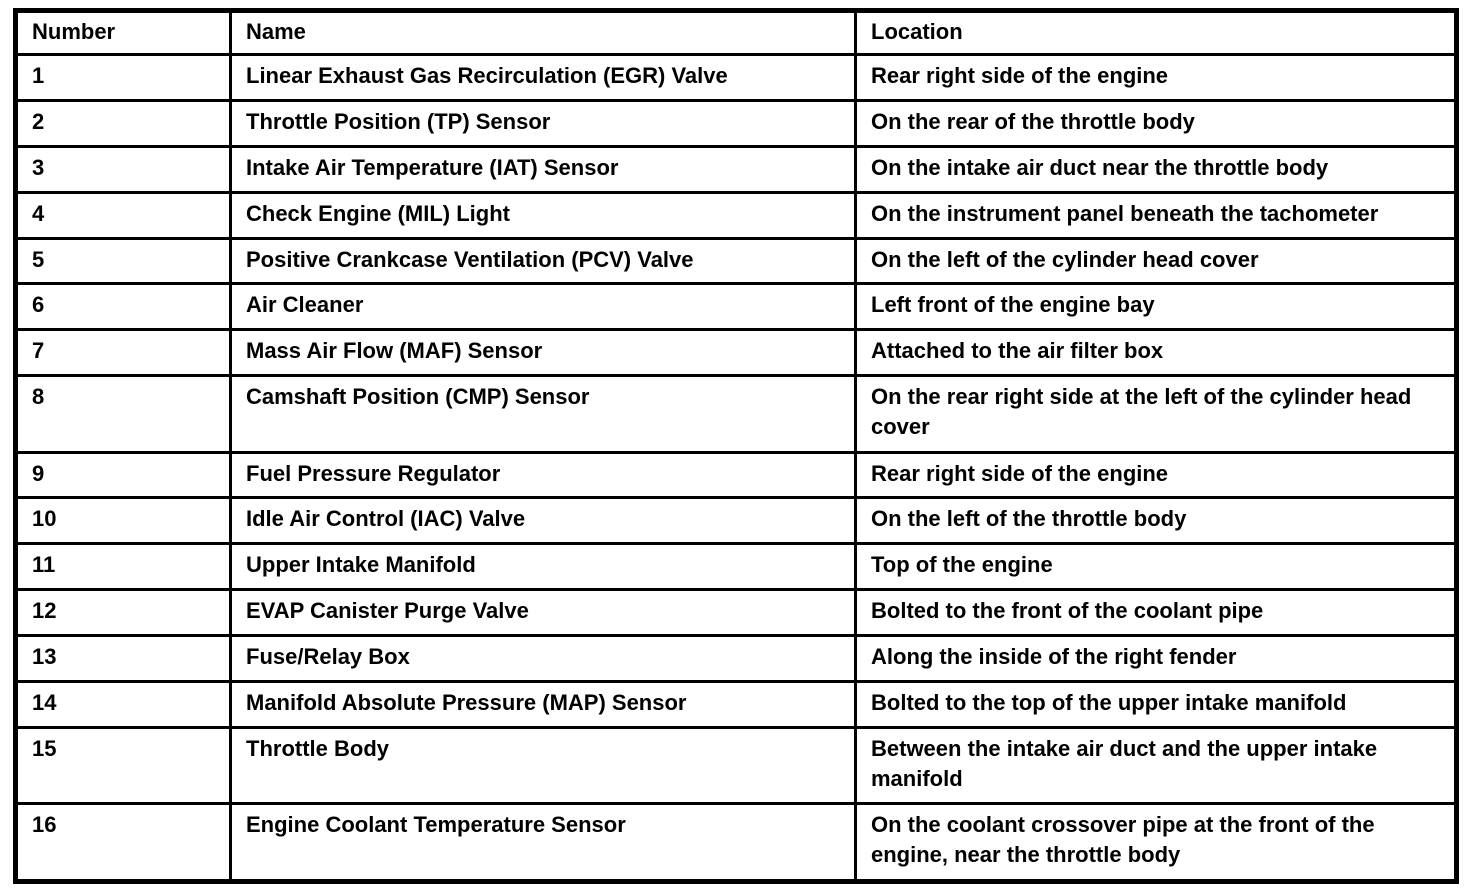  Describe the element at coordinates (1156, 32) in the screenshot. I see `column-header-location: Location` at that location.